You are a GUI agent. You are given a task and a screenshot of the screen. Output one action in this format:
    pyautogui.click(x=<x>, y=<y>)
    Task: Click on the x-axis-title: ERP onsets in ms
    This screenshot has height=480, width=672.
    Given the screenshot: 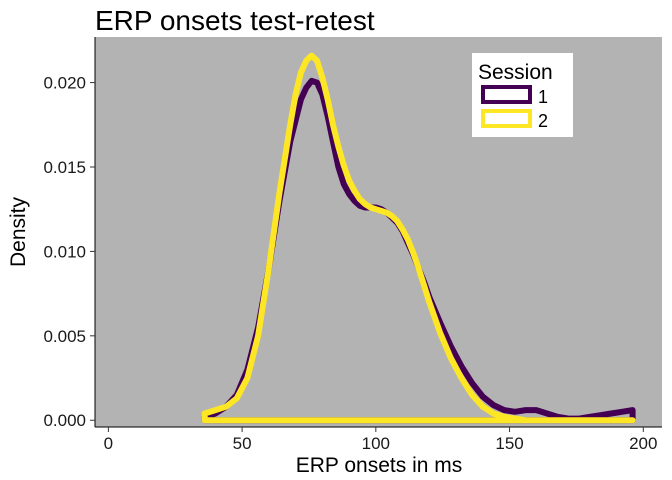 What is the action you would take?
    pyautogui.click(x=379, y=465)
    